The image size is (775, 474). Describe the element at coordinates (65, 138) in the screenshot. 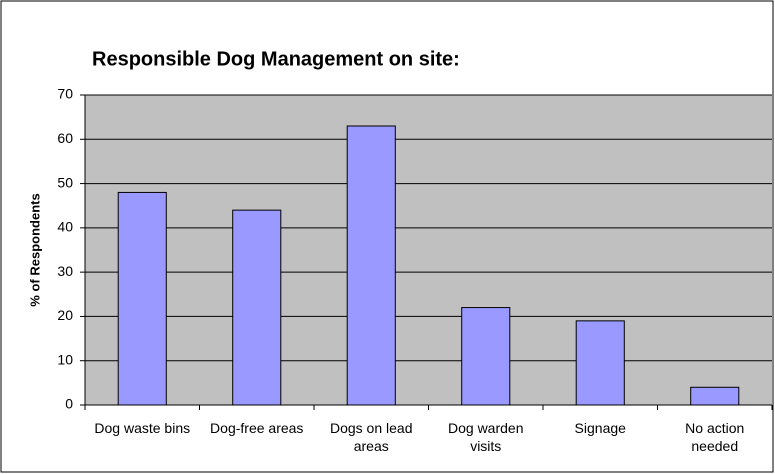

I see `y-tick-label: 60` at that location.